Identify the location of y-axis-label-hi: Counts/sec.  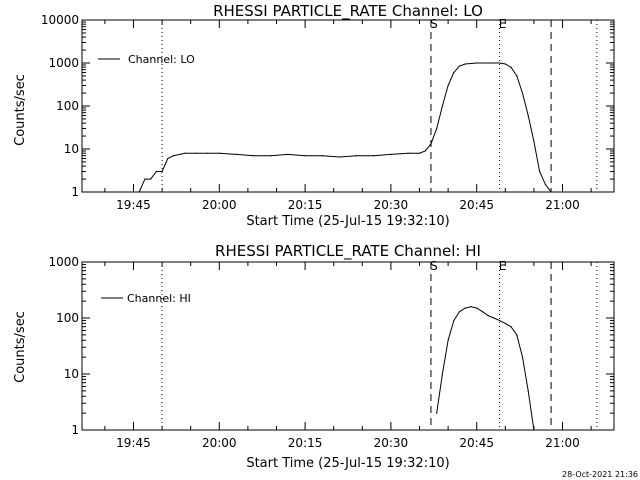
(20, 347).